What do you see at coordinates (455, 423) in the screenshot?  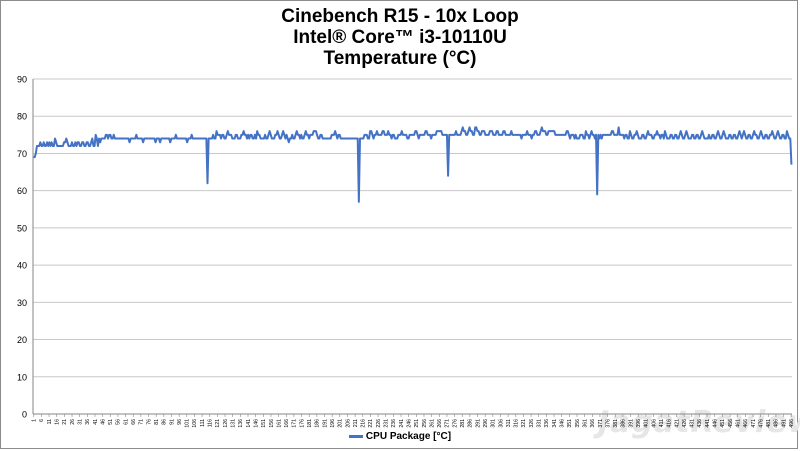 I see `x-tick-label: 276` at bounding box center [455, 423].